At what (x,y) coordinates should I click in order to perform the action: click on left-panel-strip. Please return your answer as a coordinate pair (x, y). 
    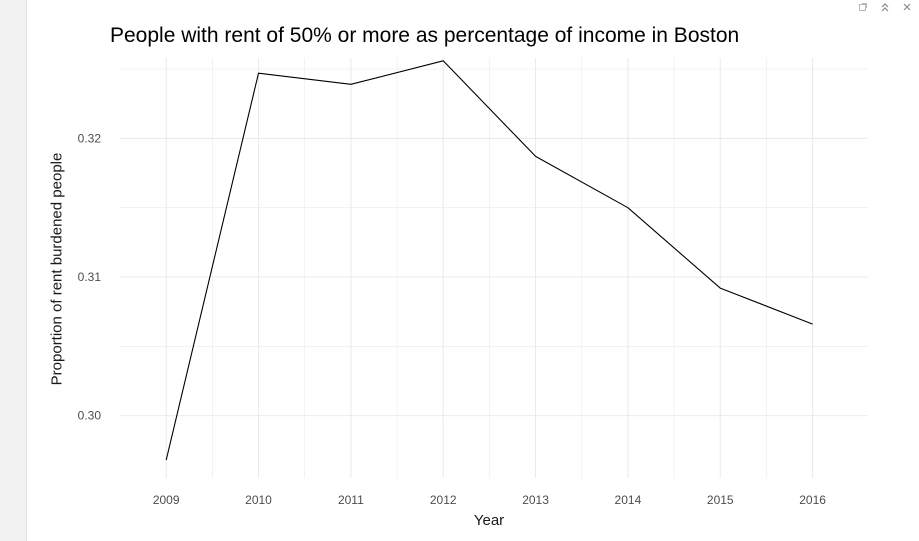
    Looking at the image, I should click on (13, 270).